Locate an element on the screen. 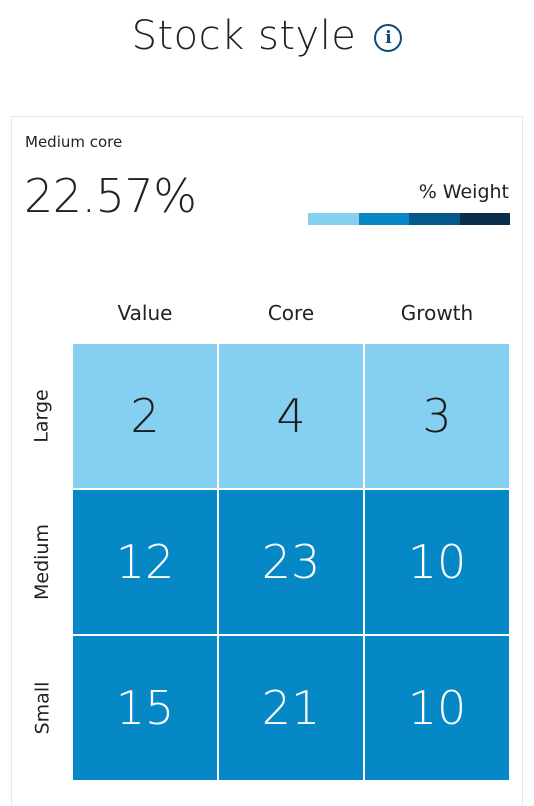 This screenshot has height=806, width=534. cell-medium-growth: 10 is located at coordinates (437, 562).